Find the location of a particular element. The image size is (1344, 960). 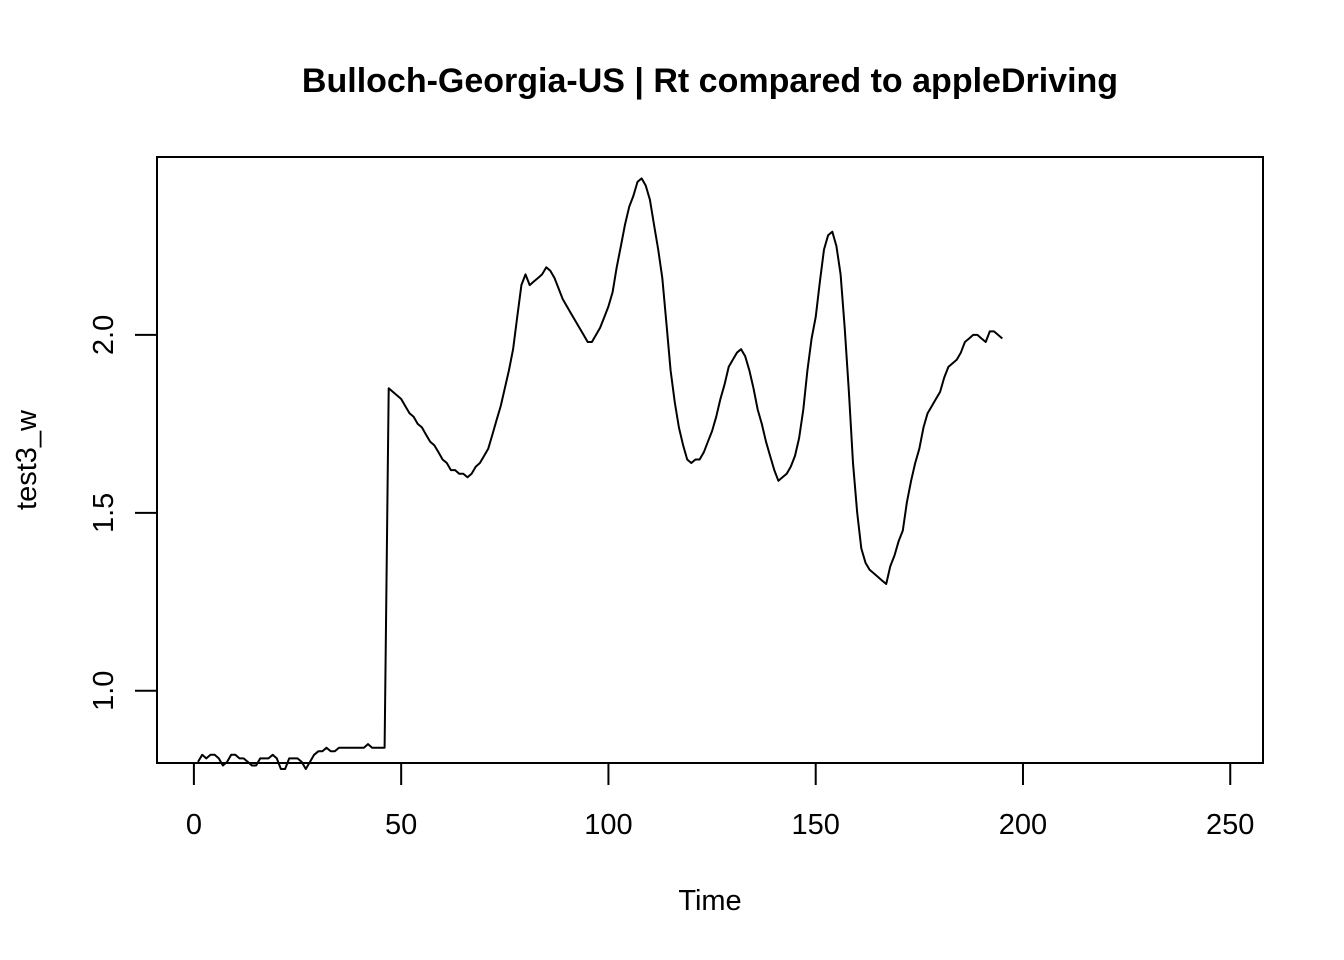

y-axis: 1.0 1.5 2.0 is located at coordinates (123, 513).